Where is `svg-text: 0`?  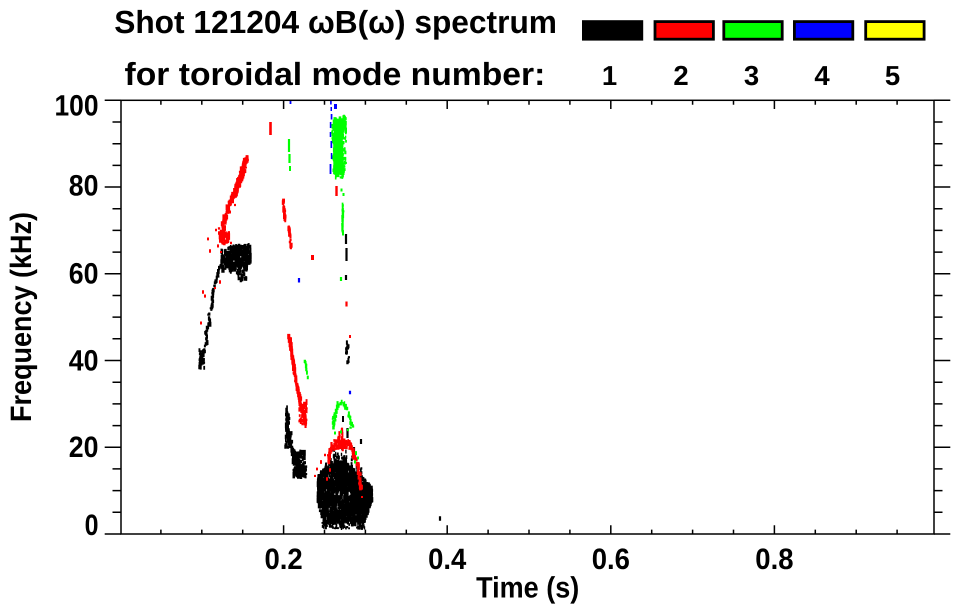 svg-text: 0 is located at coordinates (92, 525).